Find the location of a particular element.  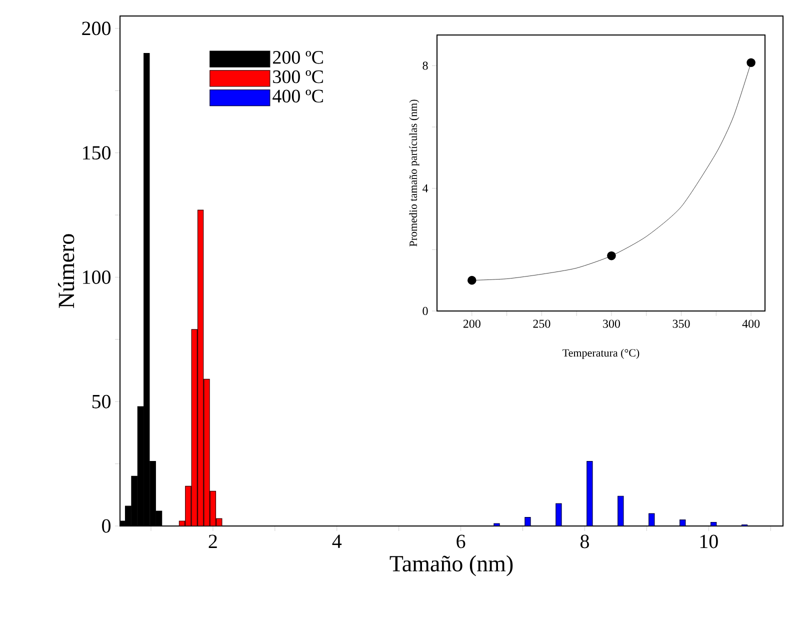

y-tick-label: 100 is located at coordinates (97, 277).